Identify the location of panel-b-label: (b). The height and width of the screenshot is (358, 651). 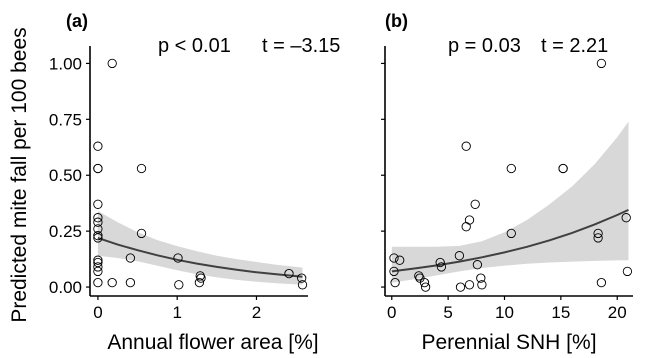
(396, 21).